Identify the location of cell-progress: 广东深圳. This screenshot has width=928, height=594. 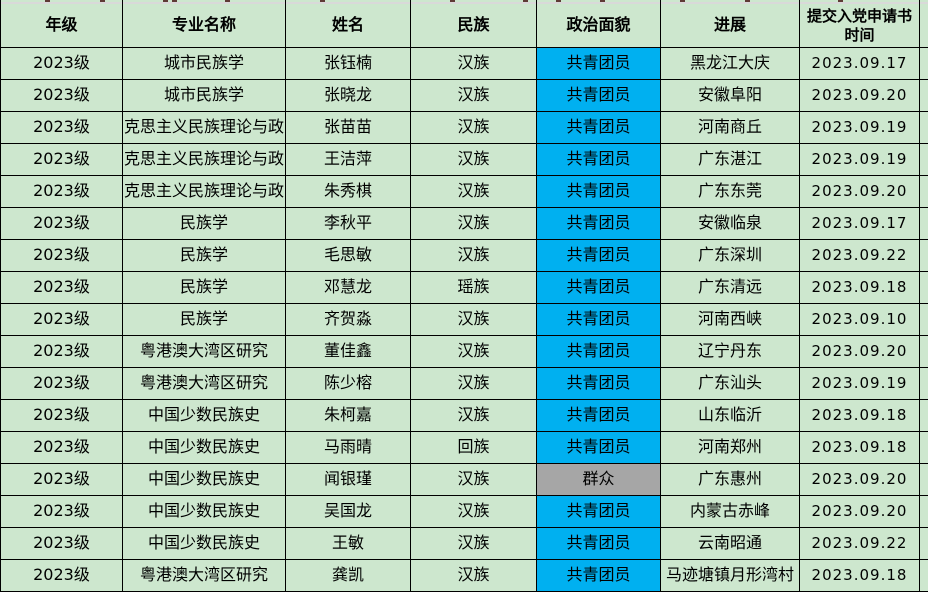
(730, 256).